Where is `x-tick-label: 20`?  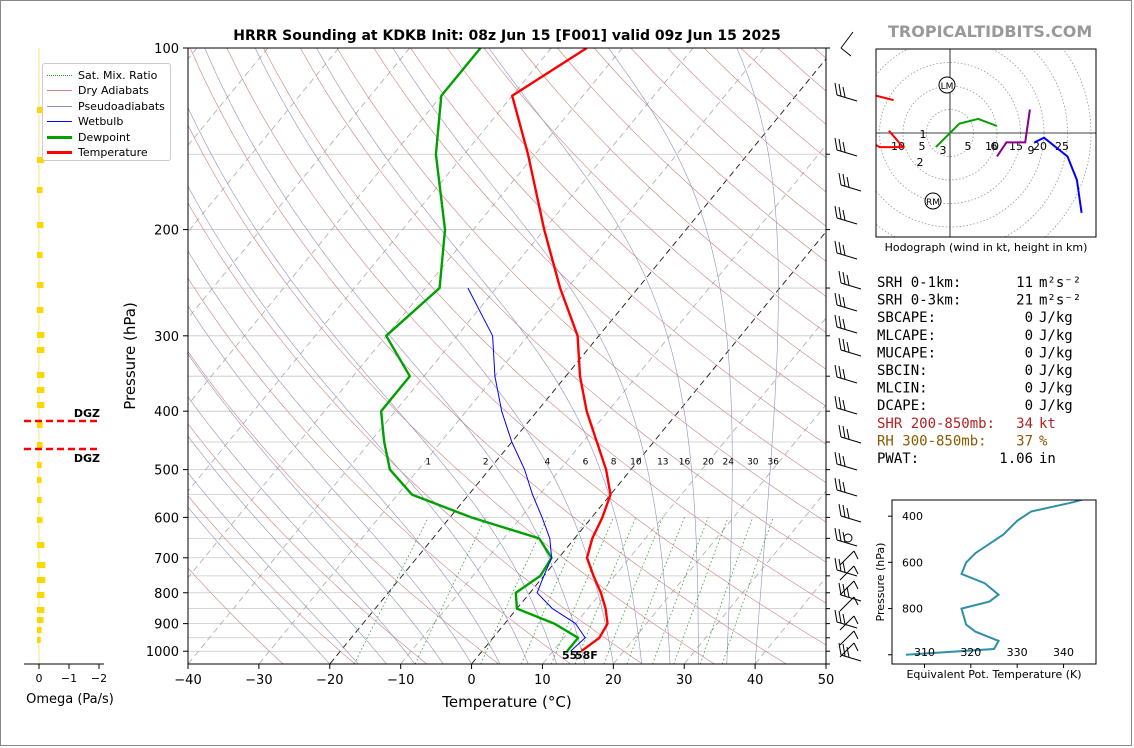 x-tick-label: 20 is located at coordinates (613, 680).